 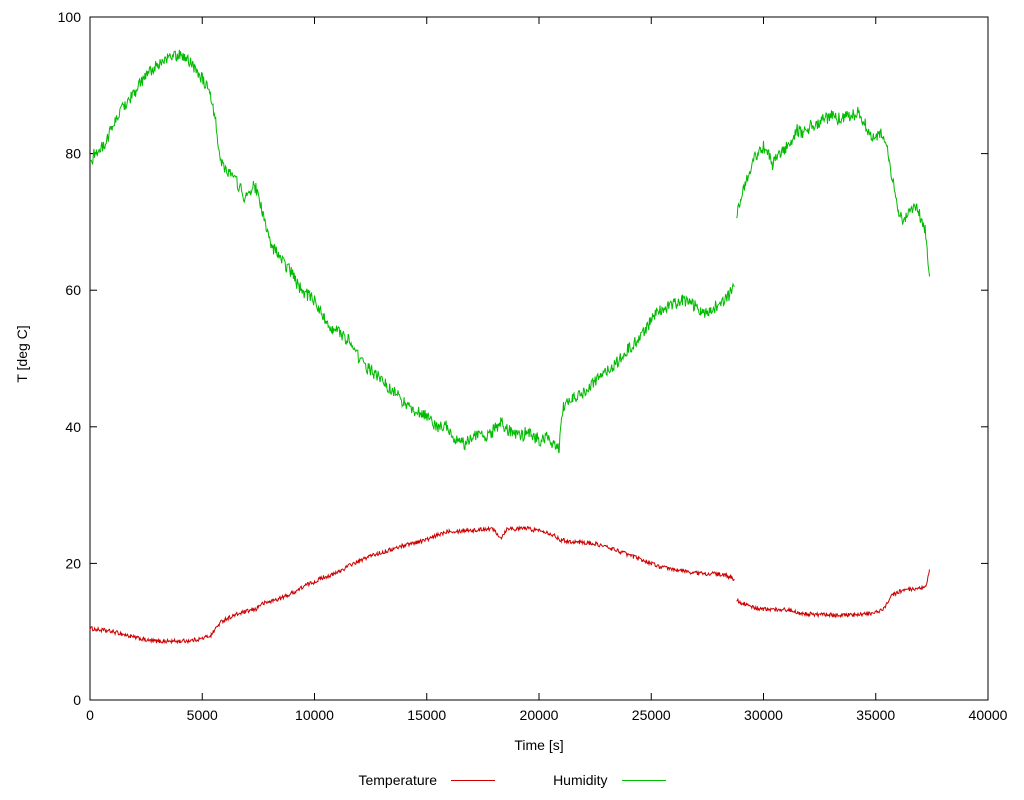 I want to click on chart-legend: Temperature Humidity, so click(x=512, y=780).